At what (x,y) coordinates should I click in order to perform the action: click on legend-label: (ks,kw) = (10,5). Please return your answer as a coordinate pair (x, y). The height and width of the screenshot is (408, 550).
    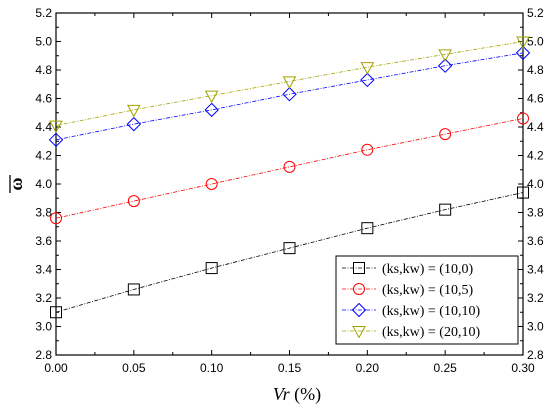
    Looking at the image, I should click on (427, 290).